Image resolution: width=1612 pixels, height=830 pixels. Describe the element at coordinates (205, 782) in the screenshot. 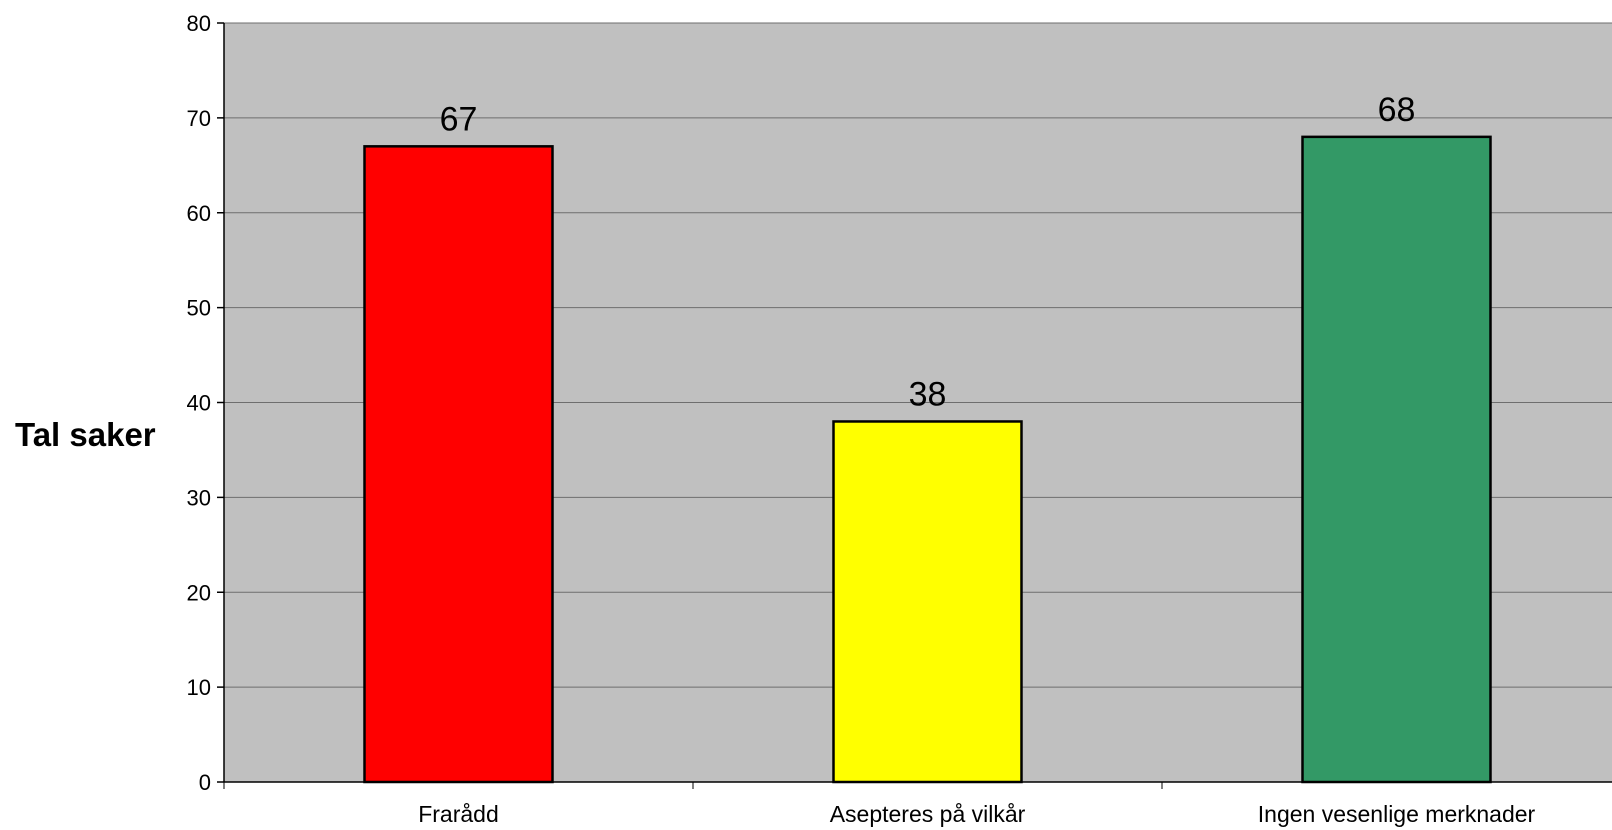

I see `y-tick-label: 0` at that location.